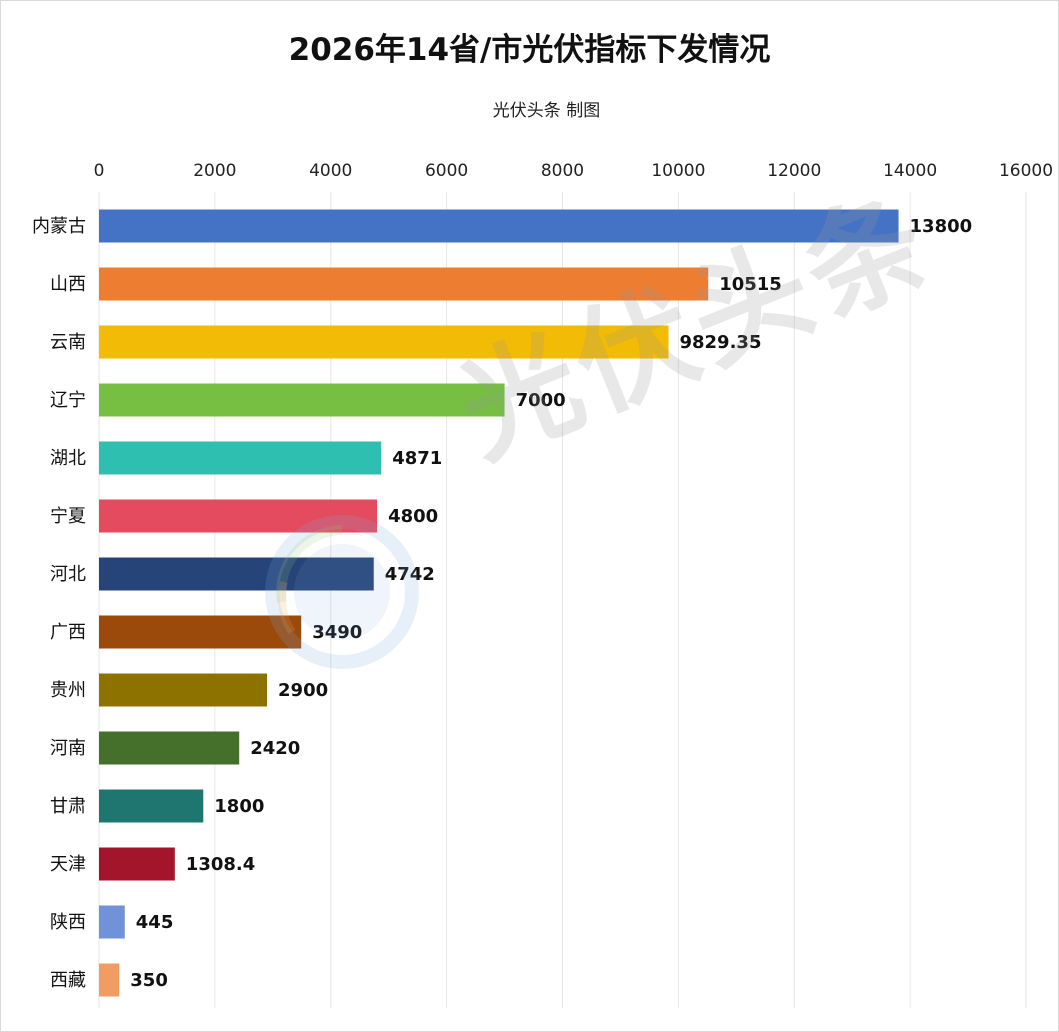 Image resolution: width=1059 pixels, height=1032 pixels. Describe the element at coordinates (99, 171) in the screenshot. I see `x-tick-label: 0` at that location.